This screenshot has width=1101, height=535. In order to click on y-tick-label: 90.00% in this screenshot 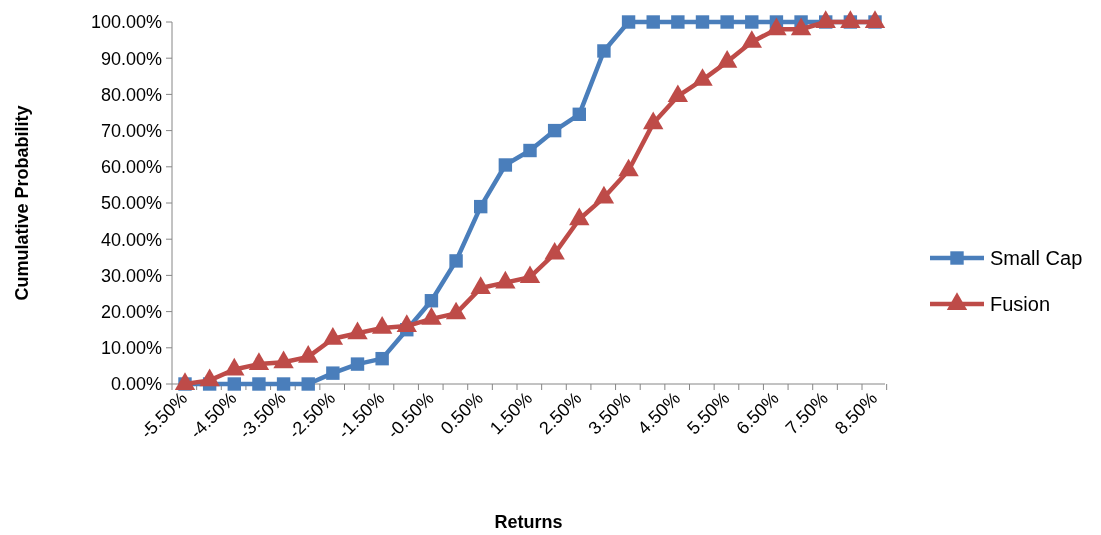, I will do `click(131, 58)`.